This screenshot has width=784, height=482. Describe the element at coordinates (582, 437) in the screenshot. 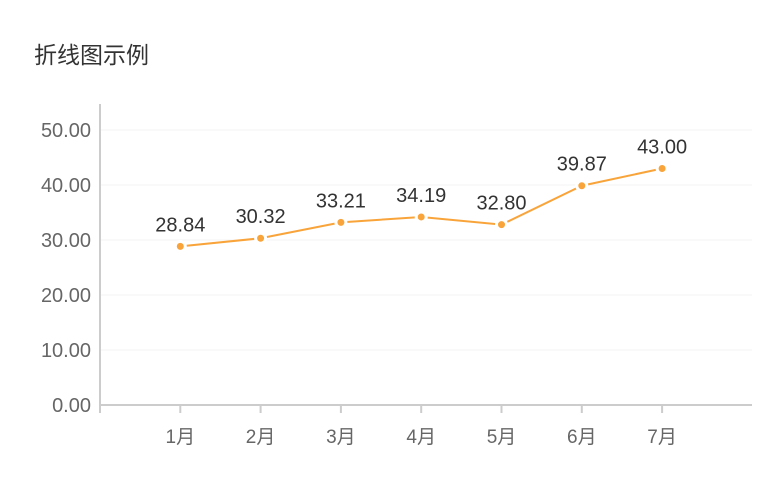

I see `x-tick-label: 6月` at that location.